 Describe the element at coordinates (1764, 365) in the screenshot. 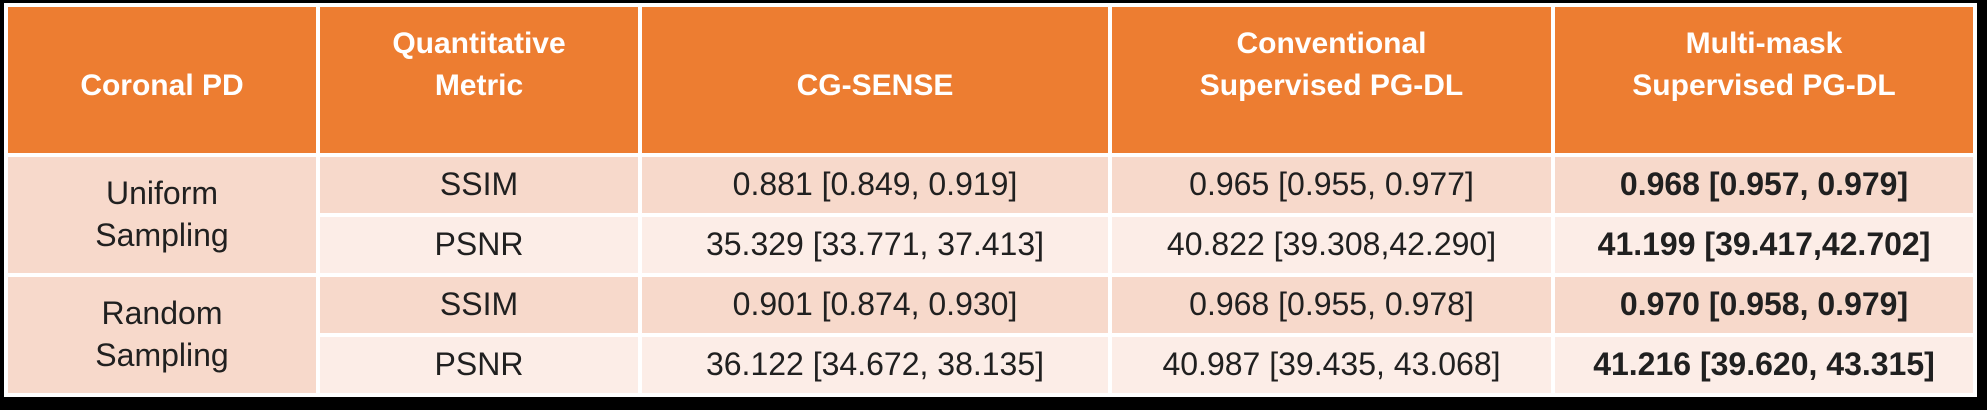

I see `value-cell-multi-mask: 41.216 [39.620, 43.315]` at that location.